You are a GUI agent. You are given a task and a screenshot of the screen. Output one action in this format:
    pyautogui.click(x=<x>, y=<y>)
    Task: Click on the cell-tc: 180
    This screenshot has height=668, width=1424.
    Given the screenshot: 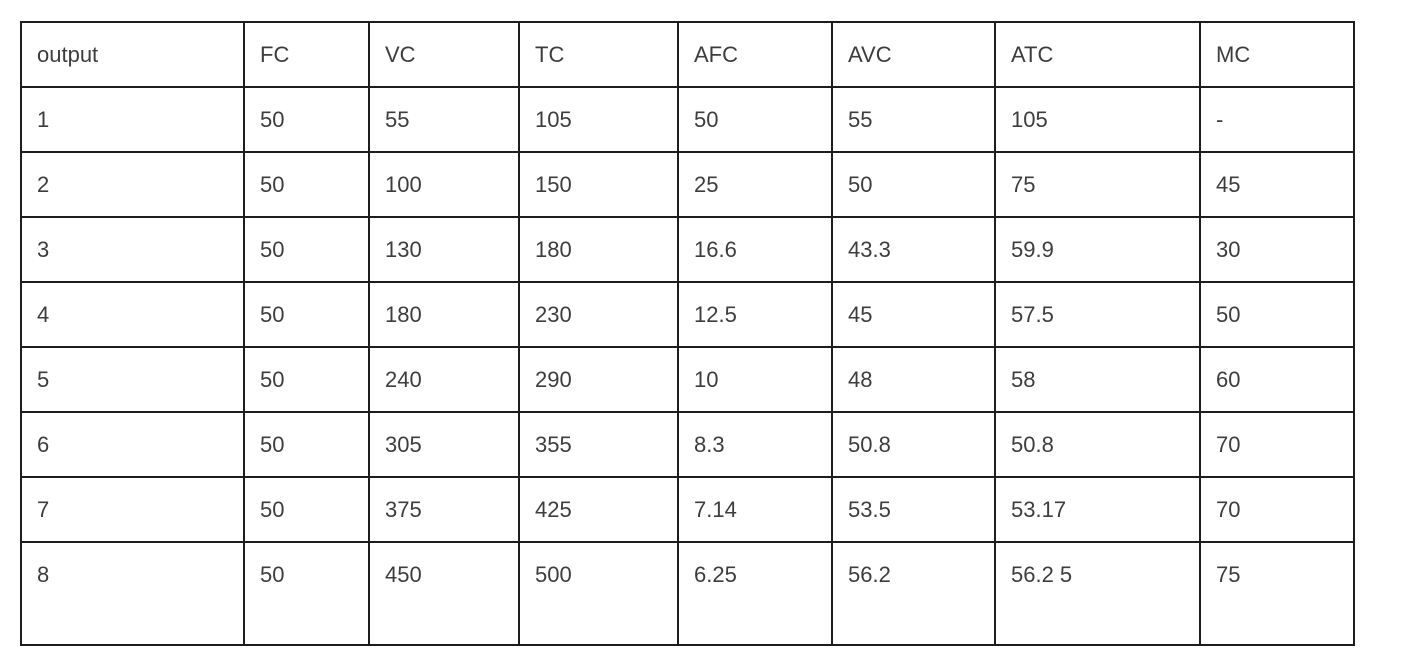 What is the action you would take?
    pyautogui.click(x=598, y=249)
    